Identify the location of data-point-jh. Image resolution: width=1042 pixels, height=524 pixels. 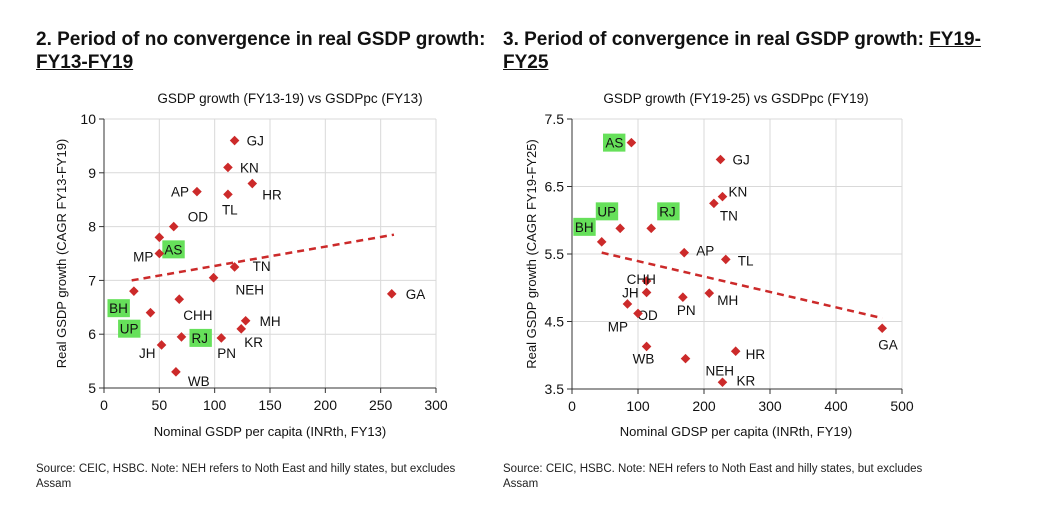
(646, 292).